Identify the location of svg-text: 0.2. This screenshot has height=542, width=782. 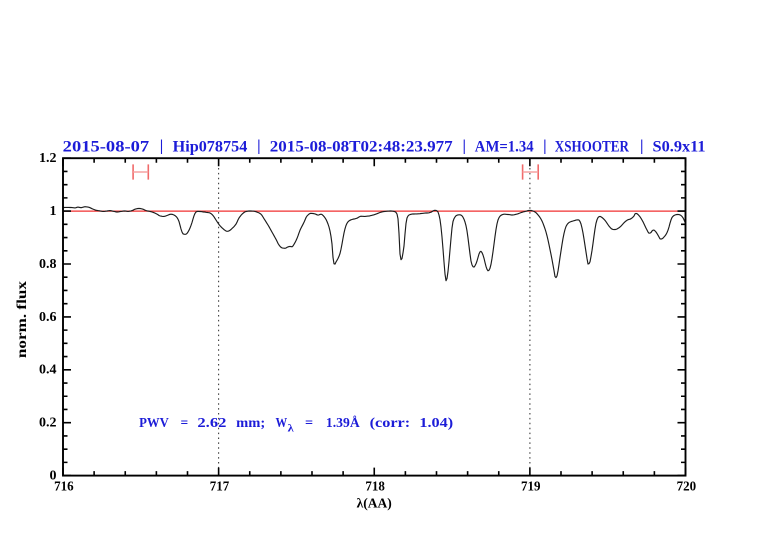
(48, 423).